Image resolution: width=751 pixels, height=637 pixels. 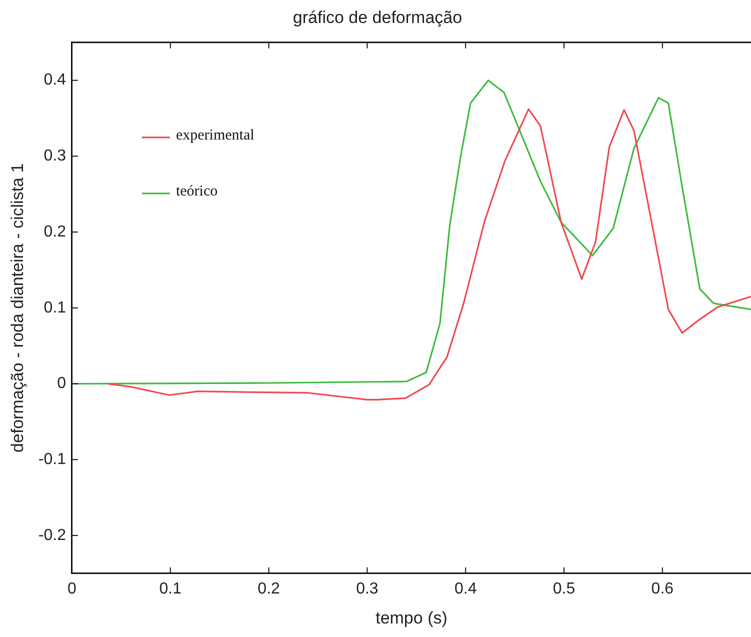 I want to click on y-tick-label: 0.3, so click(x=55, y=156).